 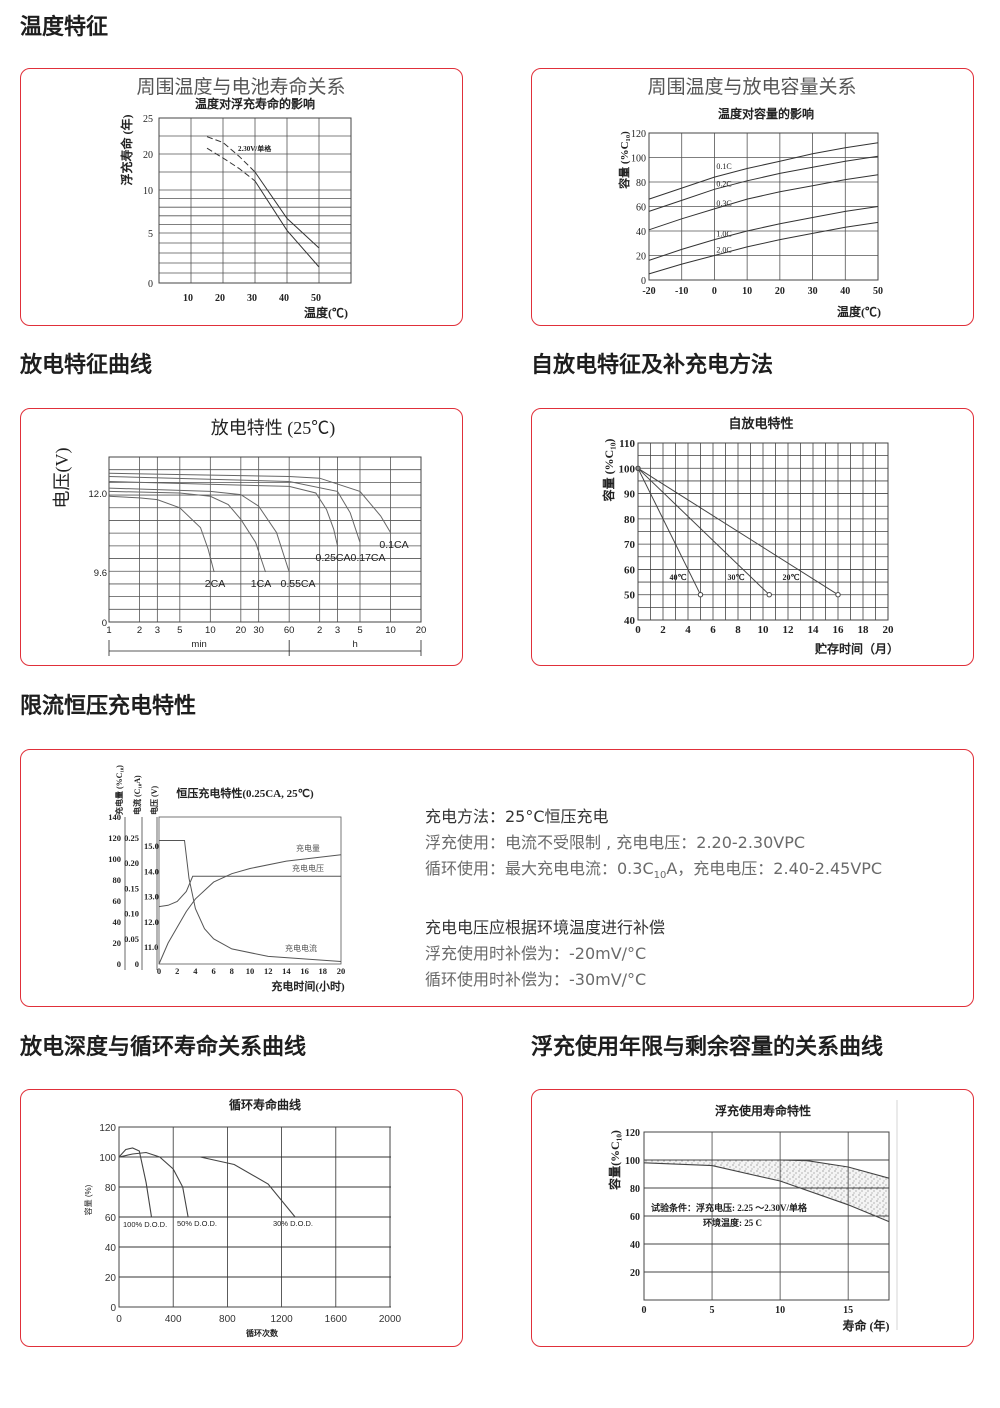 What do you see at coordinates (163, 1047) in the screenshot?
I see `section-heading-cycle-life: 放电深度与循环寿命关系曲线` at bounding box center [163, 1047].